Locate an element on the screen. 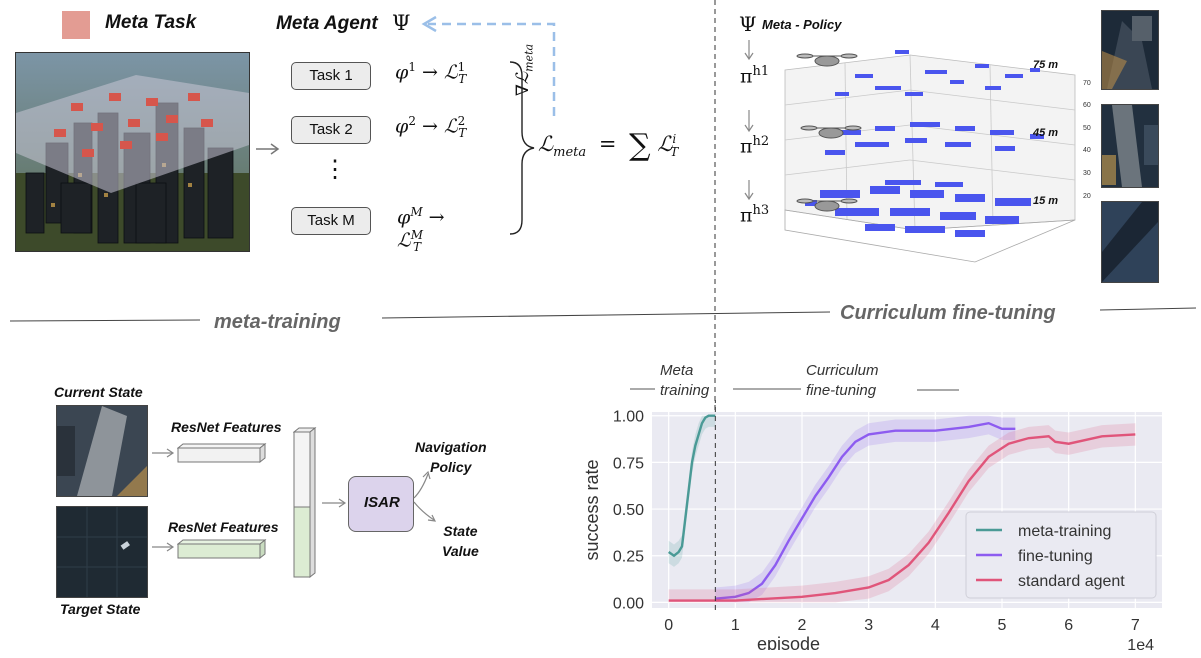 The height and width of the screenshot is (658, 1201). policy-pi-h2: πh2 is located at coordinates (754, 145).